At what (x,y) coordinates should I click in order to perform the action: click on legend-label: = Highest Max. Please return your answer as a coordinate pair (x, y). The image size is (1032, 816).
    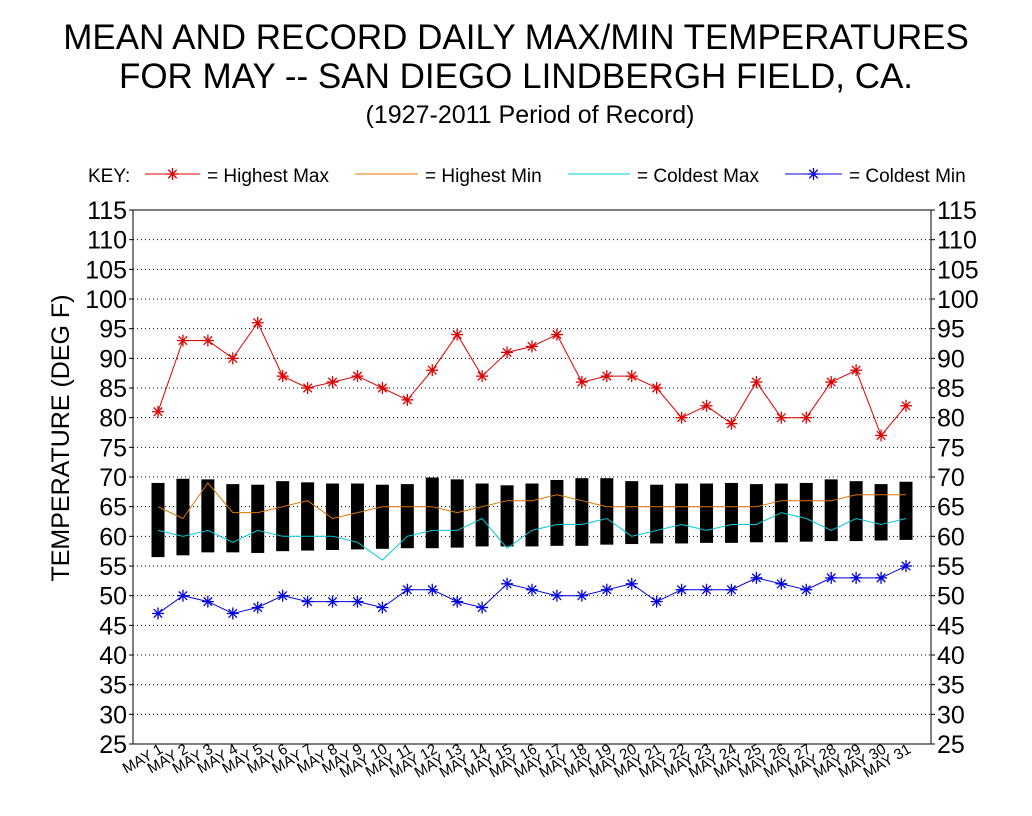
    Looking at the image, I should click on (268, 176).